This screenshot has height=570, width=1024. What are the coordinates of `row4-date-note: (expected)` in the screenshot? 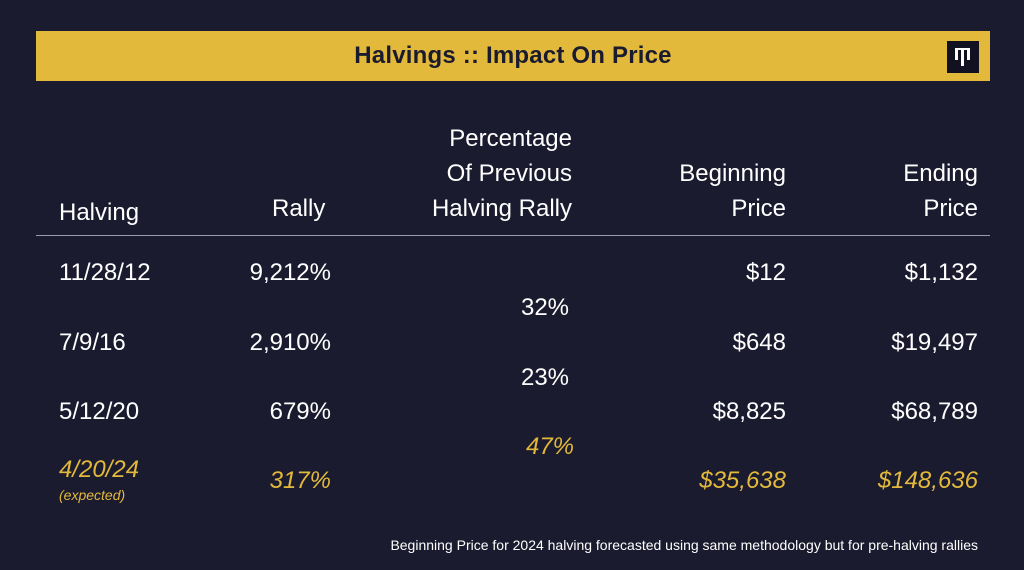 It's located at (92, 495).